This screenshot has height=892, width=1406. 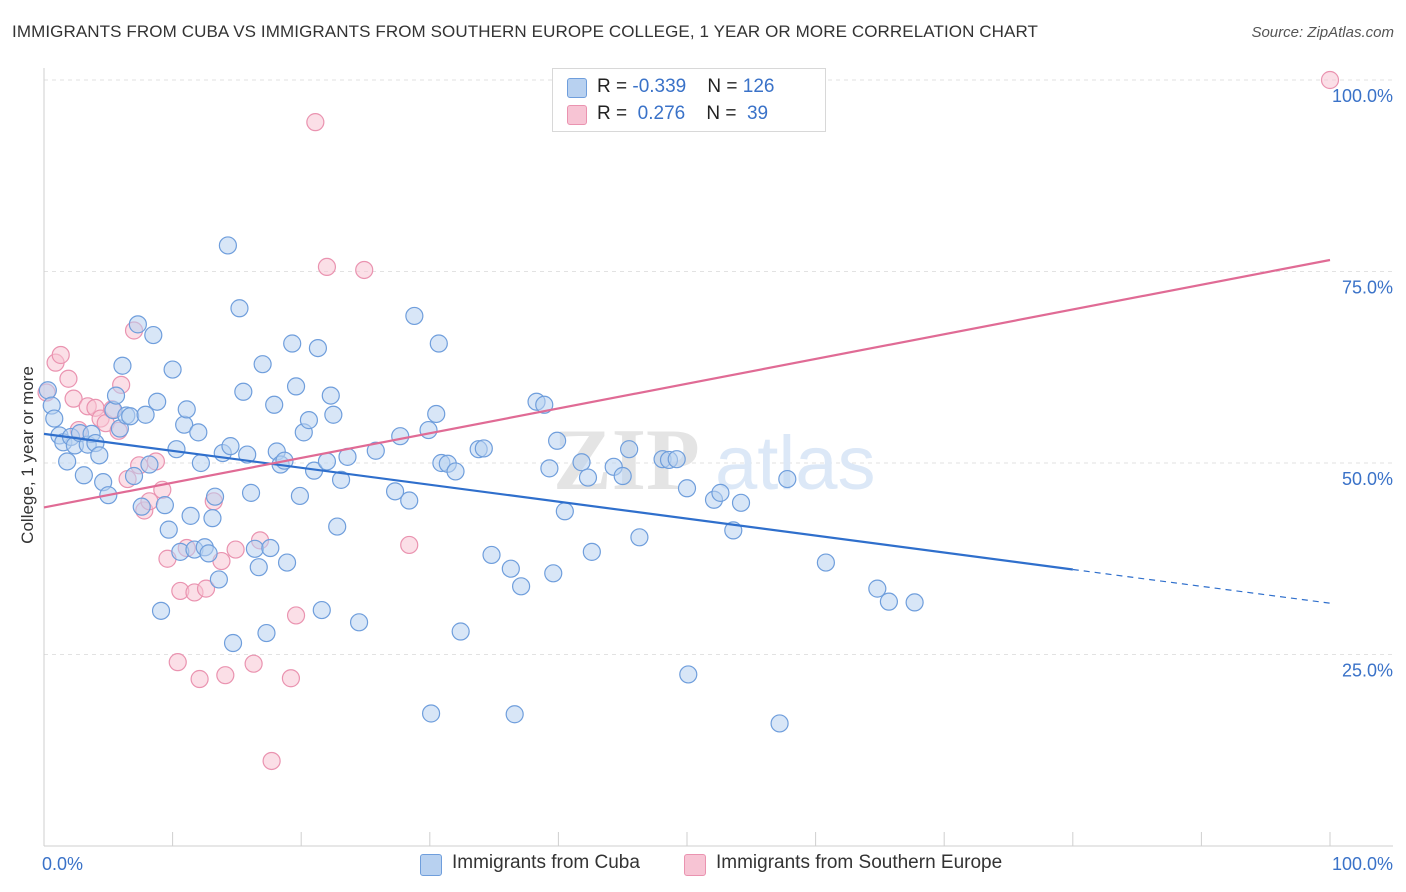 I want to click on legend-swatch-cuba, so click(x=577, y=88).